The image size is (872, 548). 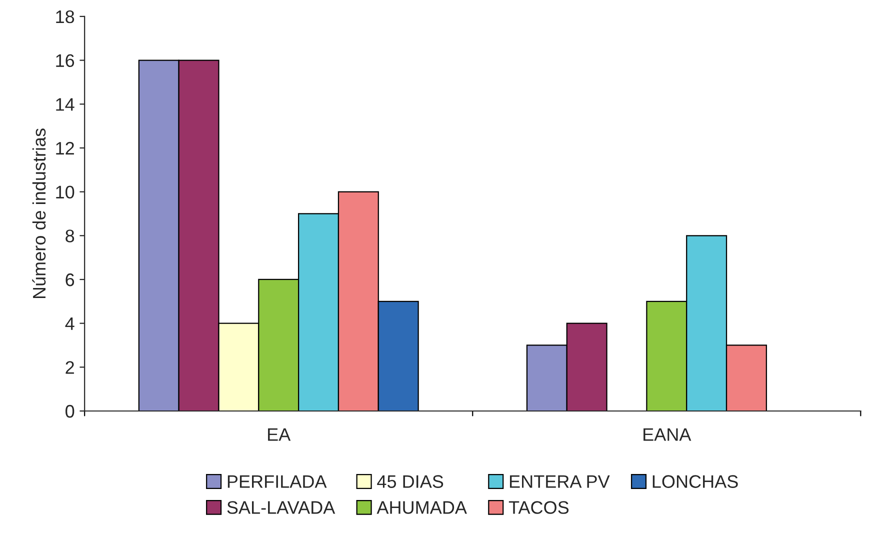 I want to click on y-tick-label: 10, so click(x=65, y=192).